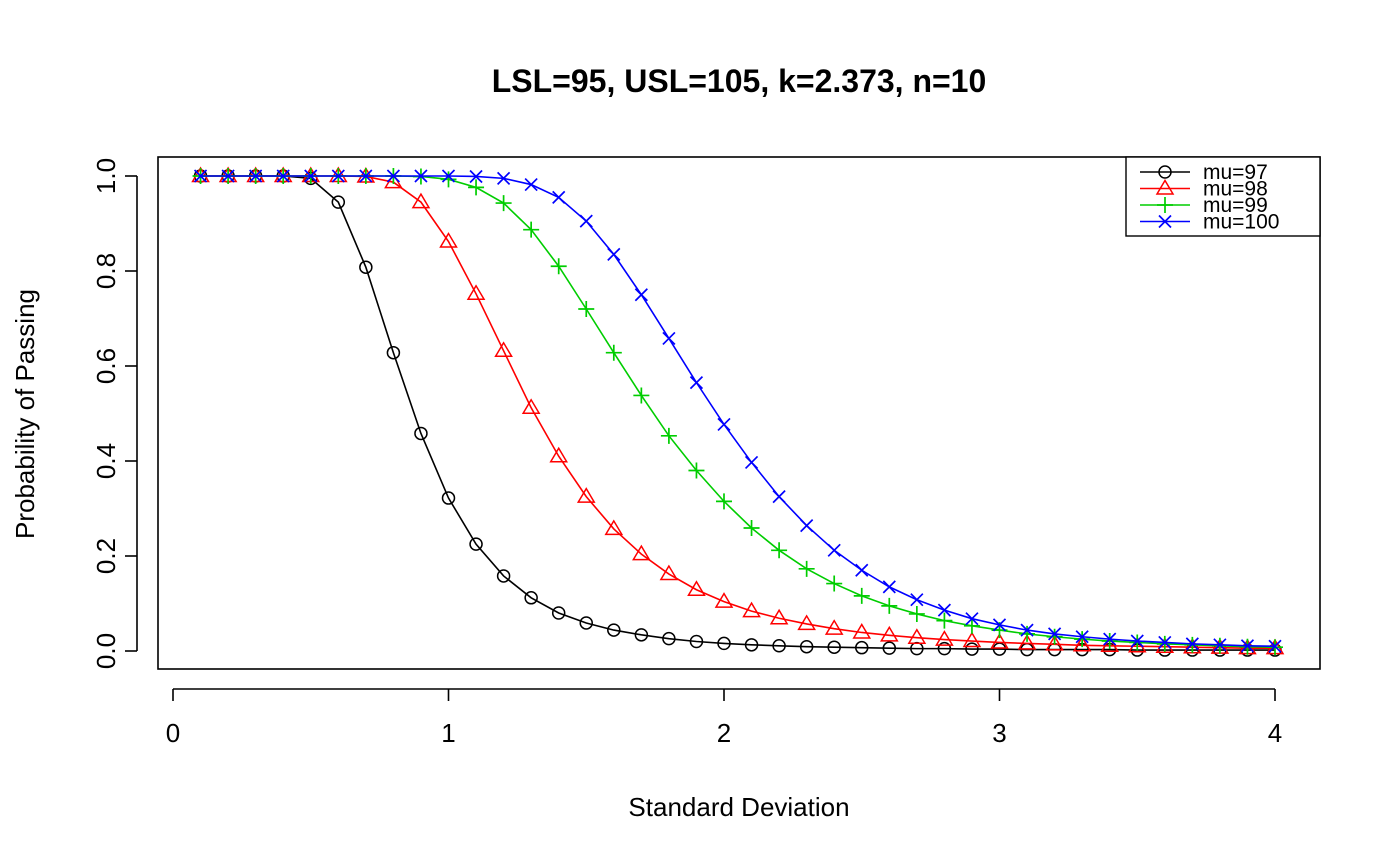 The image size is (1400, 866). I want to click on x-tick-label: 4, so click(1275, 733).